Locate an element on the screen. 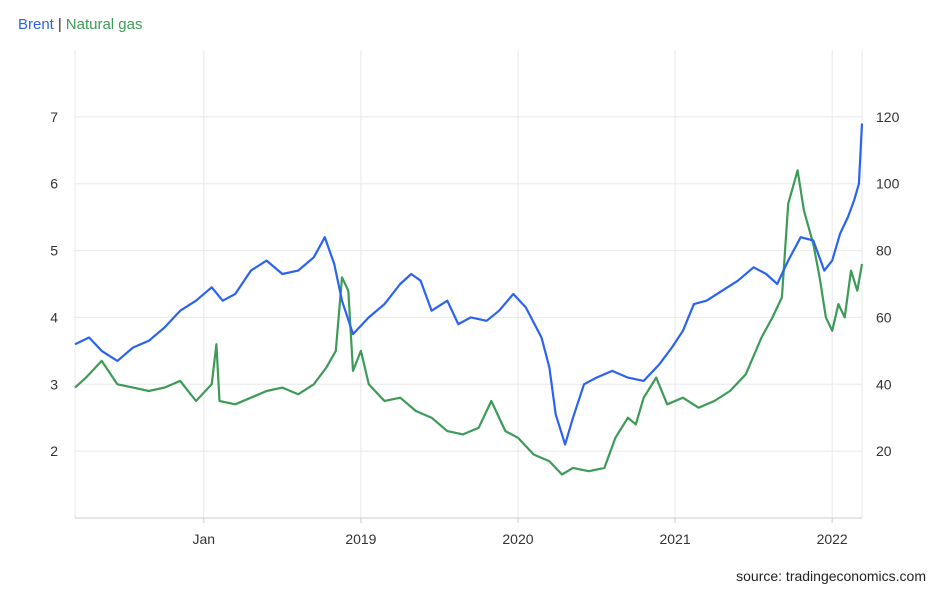 The height and width of the screenshot is (590, 940). x-tick-label: Jan is located at coordinates (204, 539).